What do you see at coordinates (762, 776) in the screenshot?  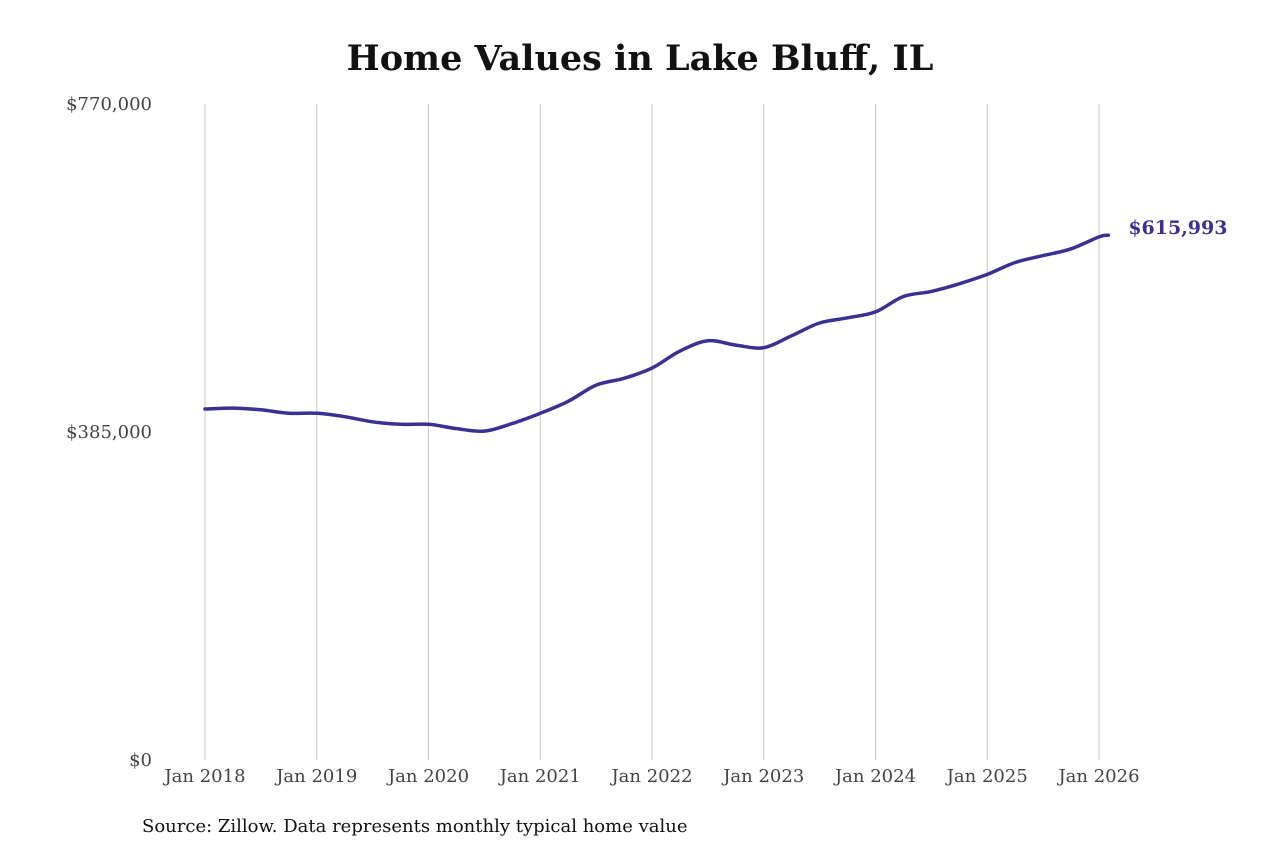 I see `x-tick-label: Jan 2023` at bounding box center [762, 776].